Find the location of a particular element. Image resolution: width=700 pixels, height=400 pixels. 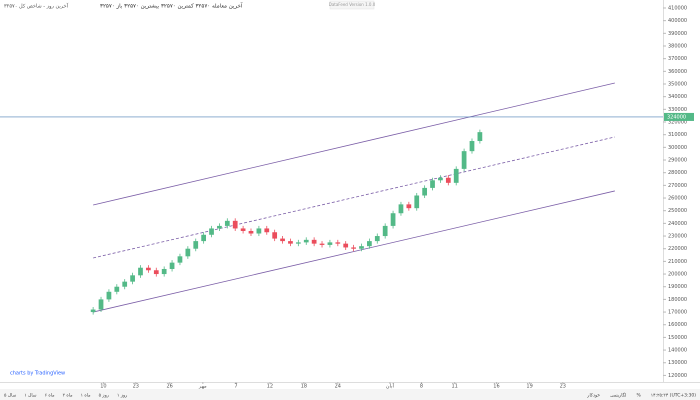

y-tick-label: 120000 is located at coordinates (677, 376).